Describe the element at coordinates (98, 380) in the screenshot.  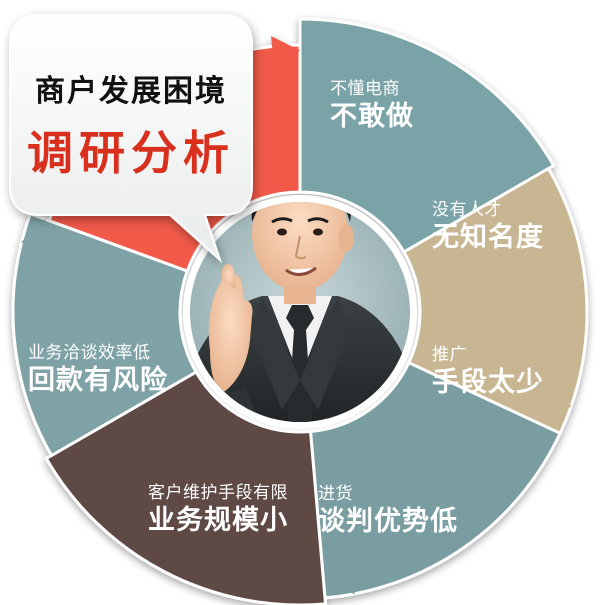
I see `segment-big-text: 回款有风险` at that location.